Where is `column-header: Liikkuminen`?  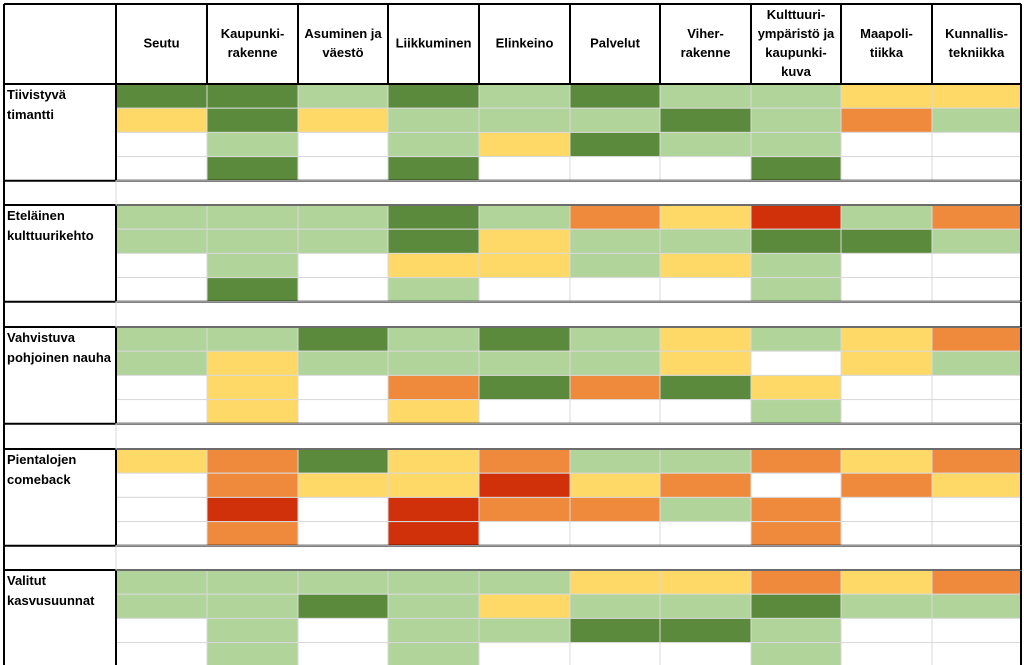
column-header: Liikkuminen is located at coordinates (434, 42).